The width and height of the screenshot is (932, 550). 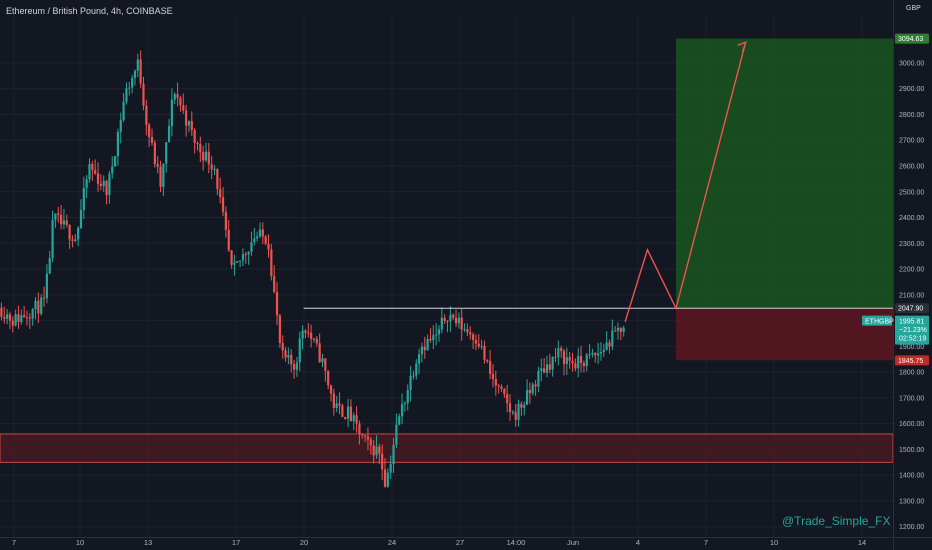 I want to click on x-tick-label: 7, so click(x=706, y=542).